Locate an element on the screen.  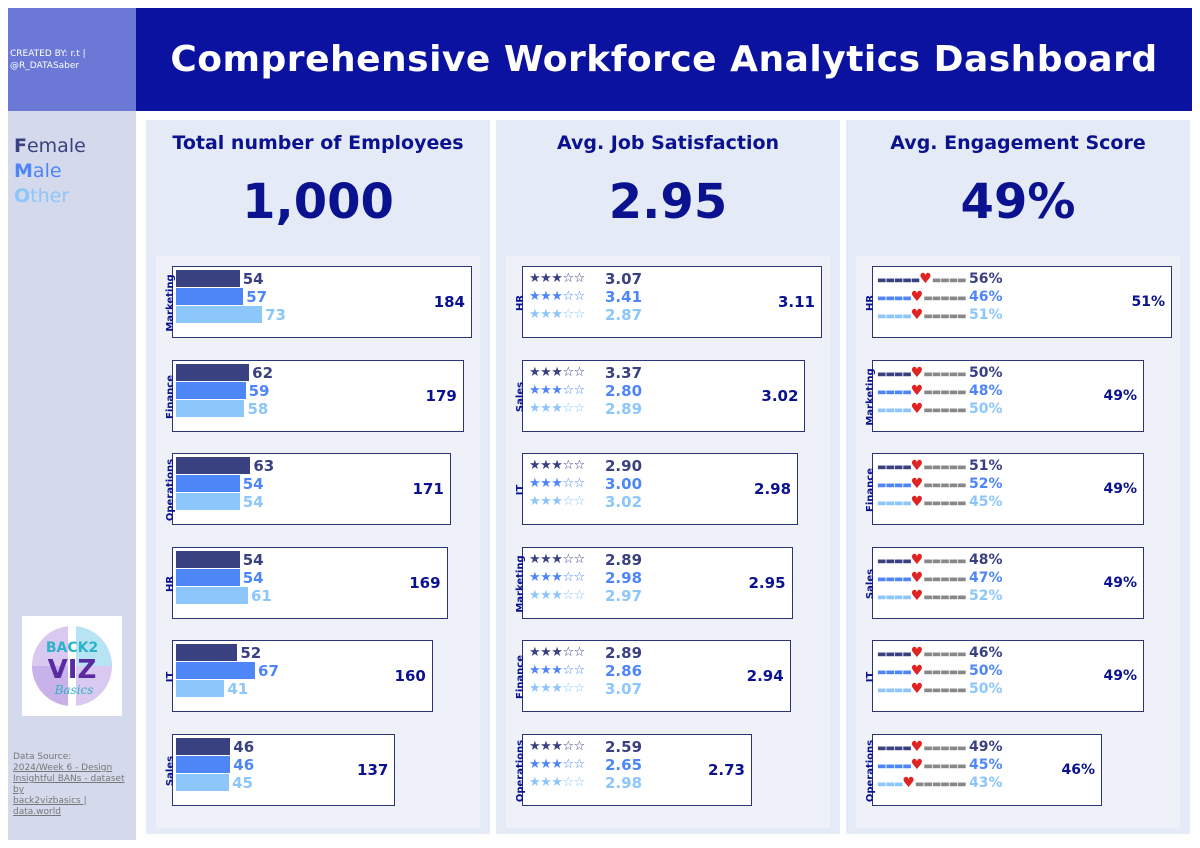
data-source-link-3: back2vizbasics | data.world is located at coordinates (50, 806).